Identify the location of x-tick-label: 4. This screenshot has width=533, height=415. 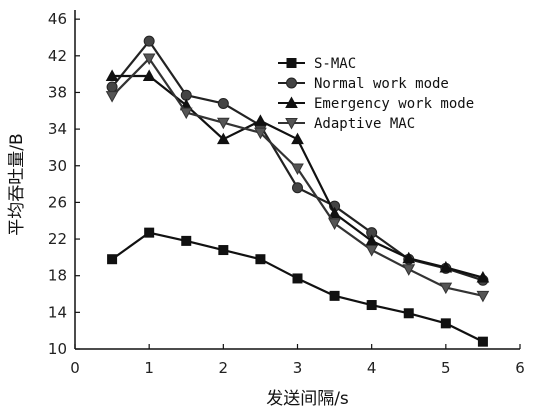
(372, 368).